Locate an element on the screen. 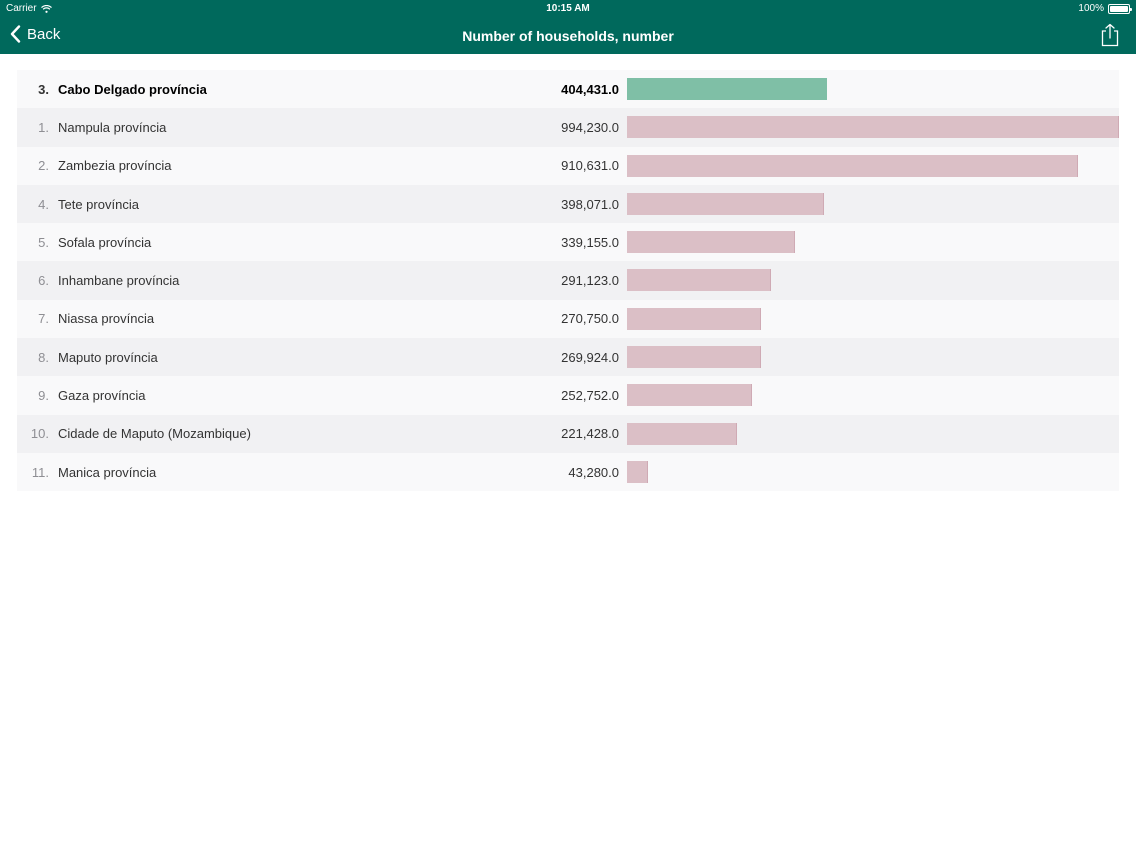 This screenshot has height=852, width=1136. row-rank: 3. is located at coordinates (43, 89).